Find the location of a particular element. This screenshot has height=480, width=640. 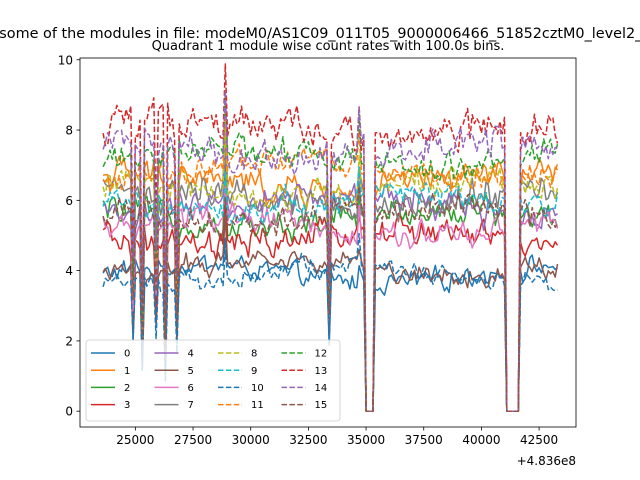

legend-label: 15 is located at coordinates (321, 405).